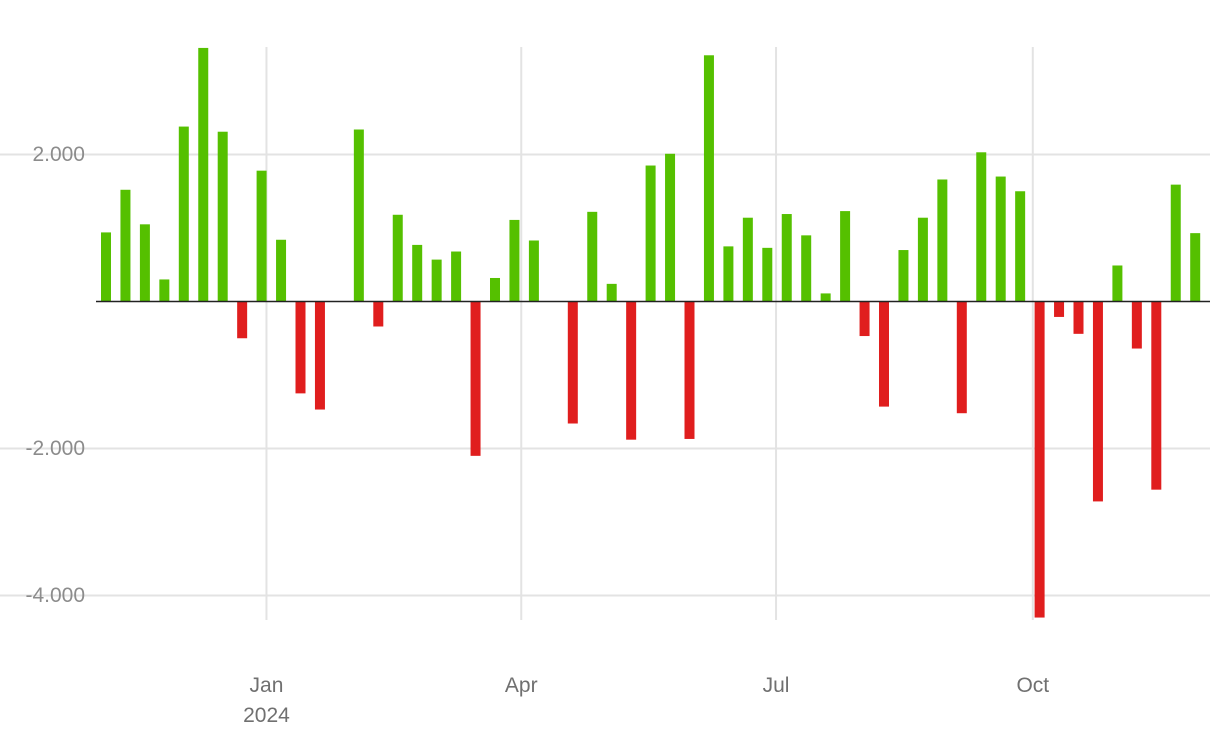 This screenshot has height=744, width=1220. What do you see at coordinates (266, 715) in the screenshot?
I see `x-tick-sublabel: 2024` at bounding box center [266, 715].